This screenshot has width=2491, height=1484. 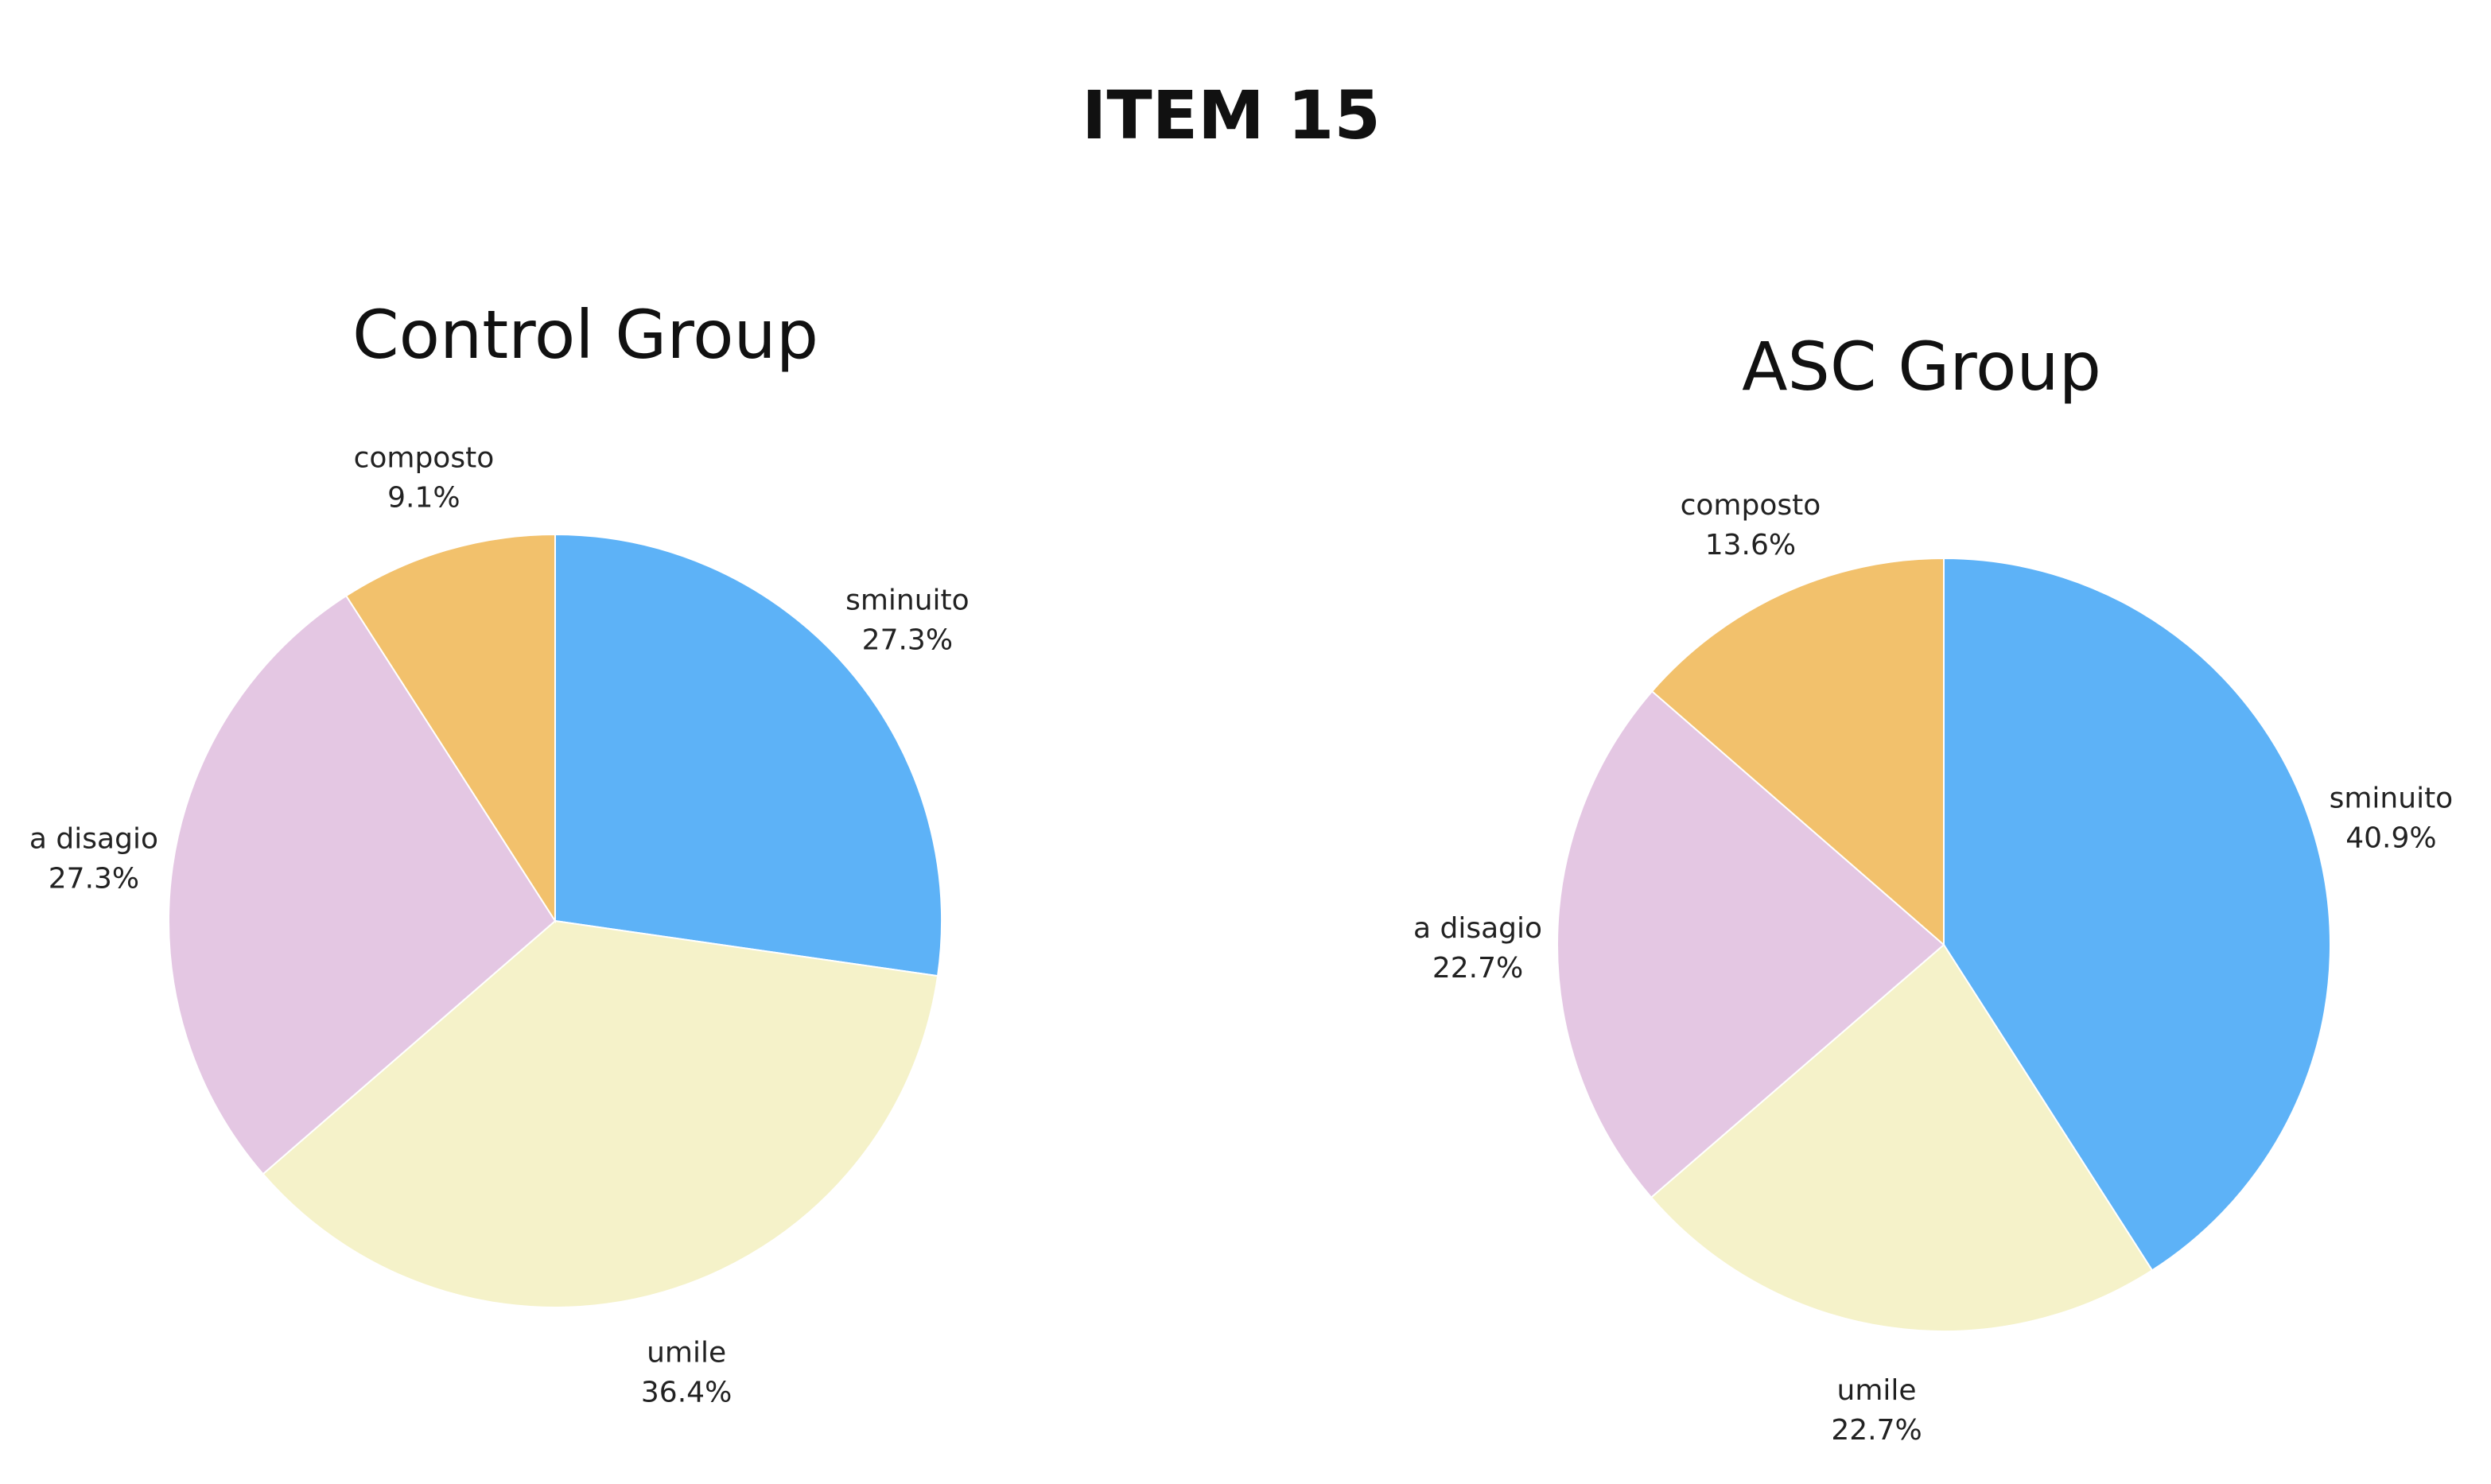 I want to click on asc-percent-umile: 22.7%, so click(x=1876, y=1430).